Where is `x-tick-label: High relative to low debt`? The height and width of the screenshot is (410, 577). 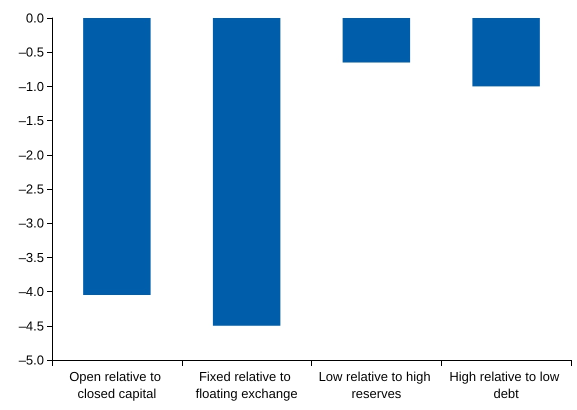 x-tick-label: High relative to low debt is located at coordinates (506, 385).